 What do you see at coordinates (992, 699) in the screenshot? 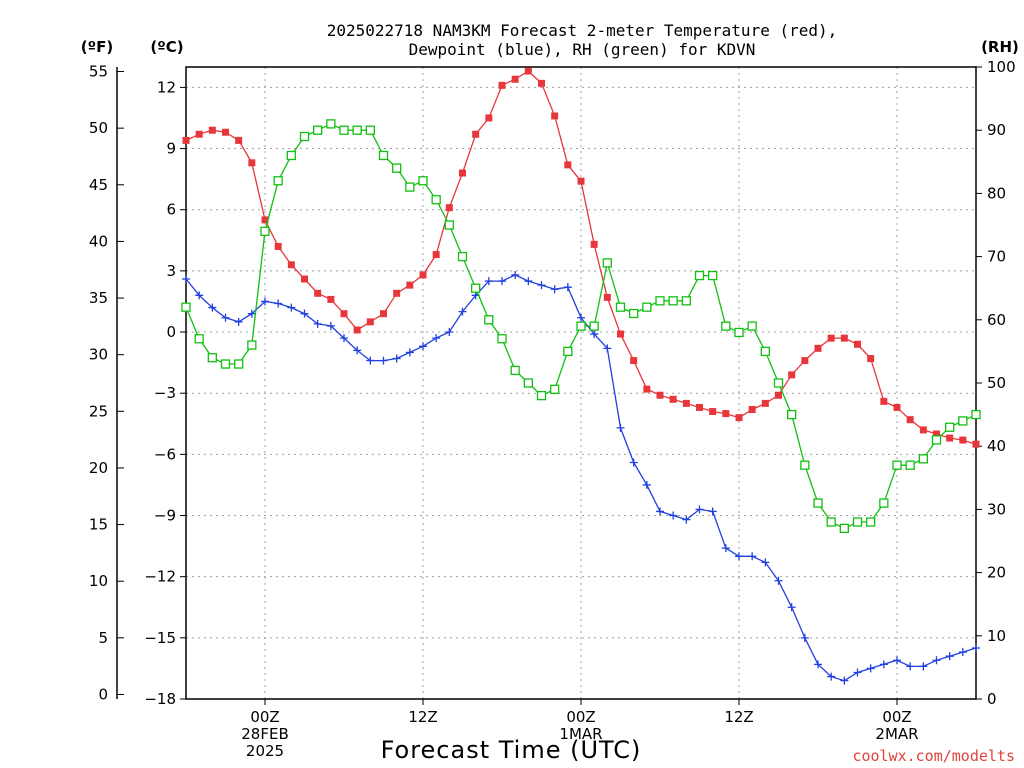
I see `rh-tick-label: 0` at bounding box center [992, 699].